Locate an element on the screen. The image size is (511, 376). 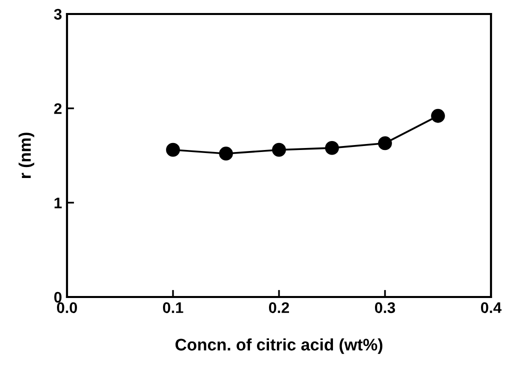
x-tick-label: 0.2 is located at coordinates (279, 308).